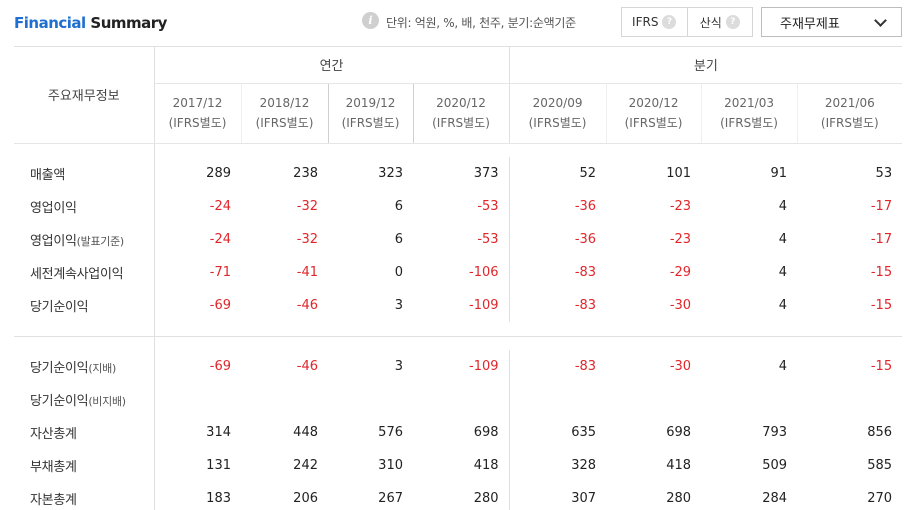 The width and height of the screenshot is (912, 510). What do you see at coordinates (584, 498) in the screenshot?
I see `value-cell: 307` at bounding box center [584, 498].